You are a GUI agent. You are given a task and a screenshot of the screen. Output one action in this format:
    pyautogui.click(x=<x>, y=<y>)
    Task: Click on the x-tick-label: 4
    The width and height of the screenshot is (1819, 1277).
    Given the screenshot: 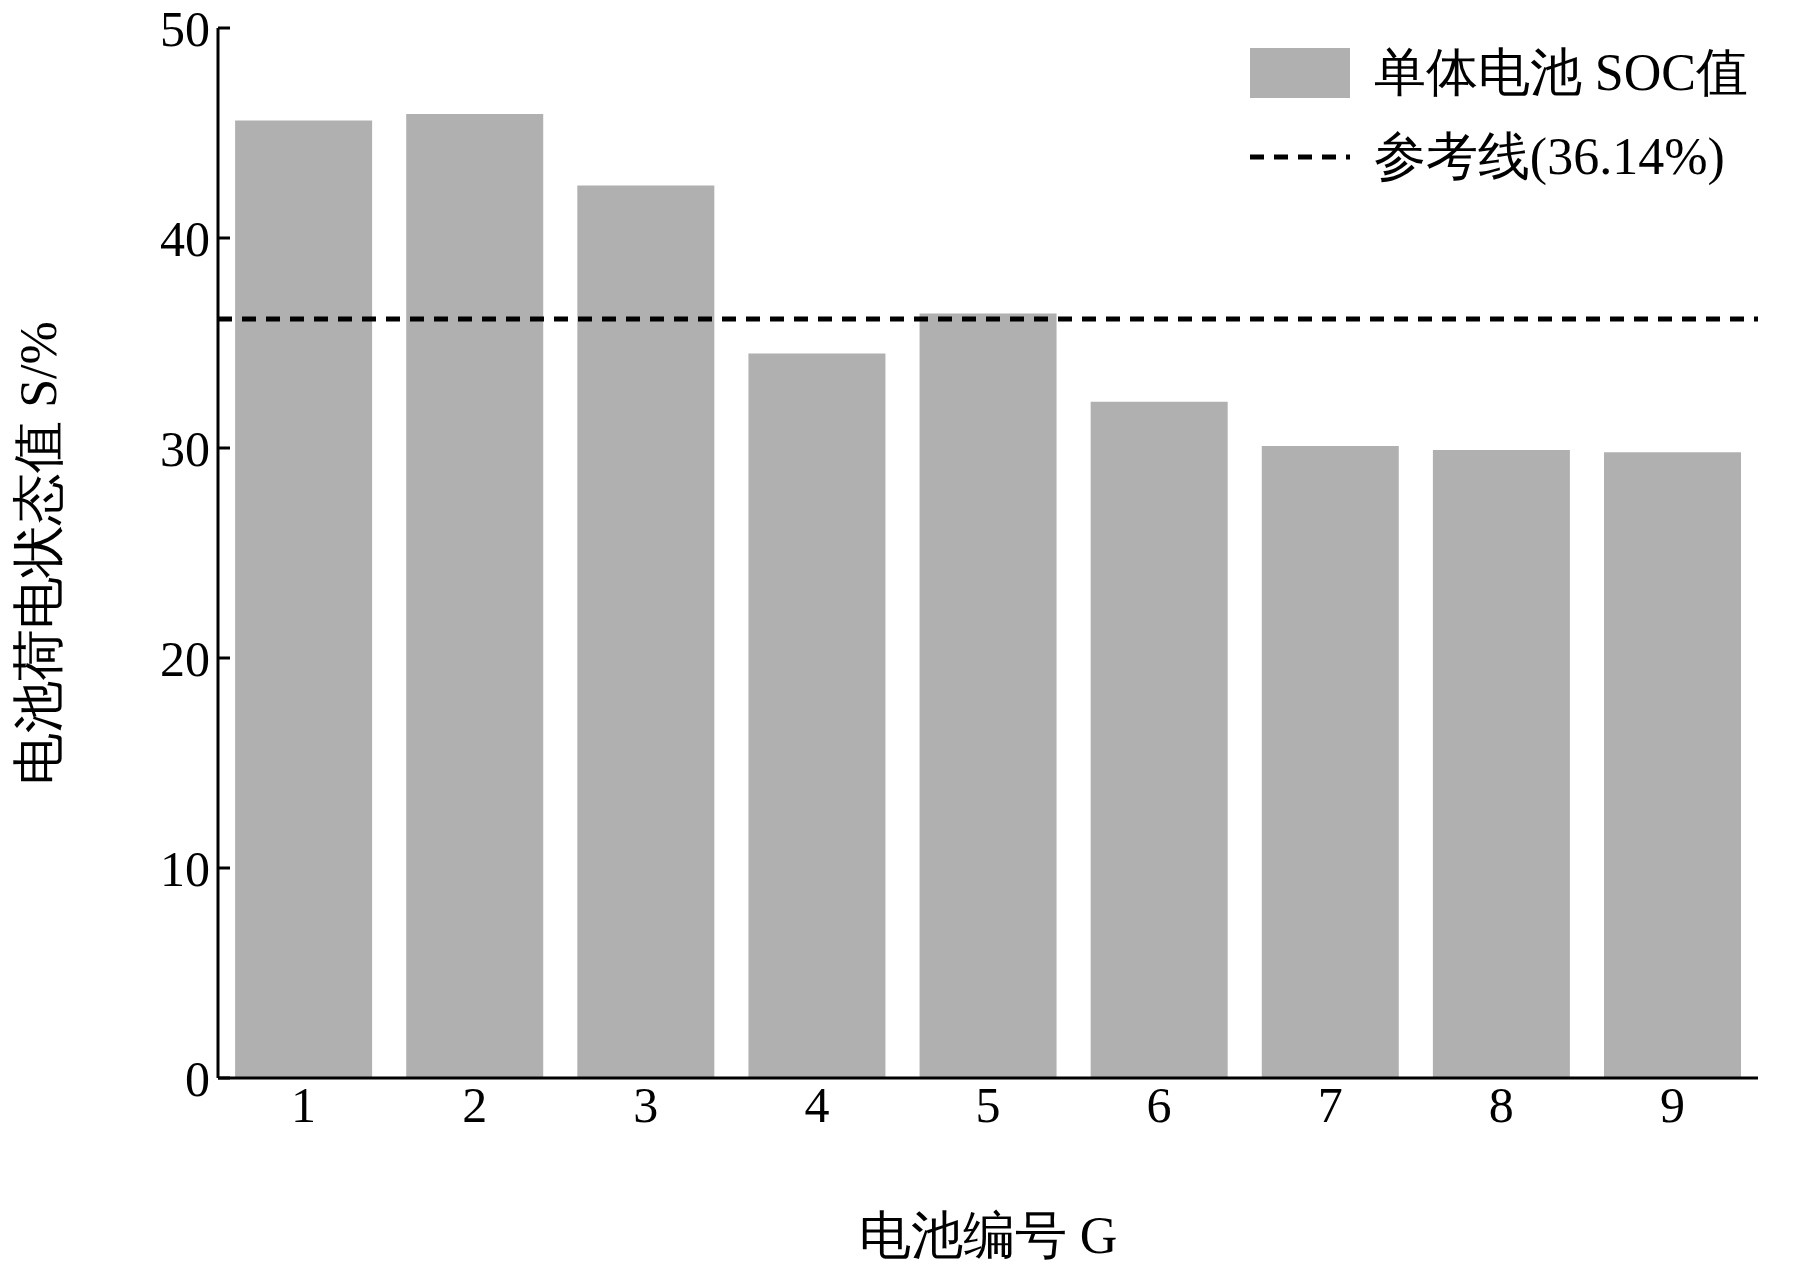 What is the action you would take?
    pyautogui.click(x=817, y=1104)
    